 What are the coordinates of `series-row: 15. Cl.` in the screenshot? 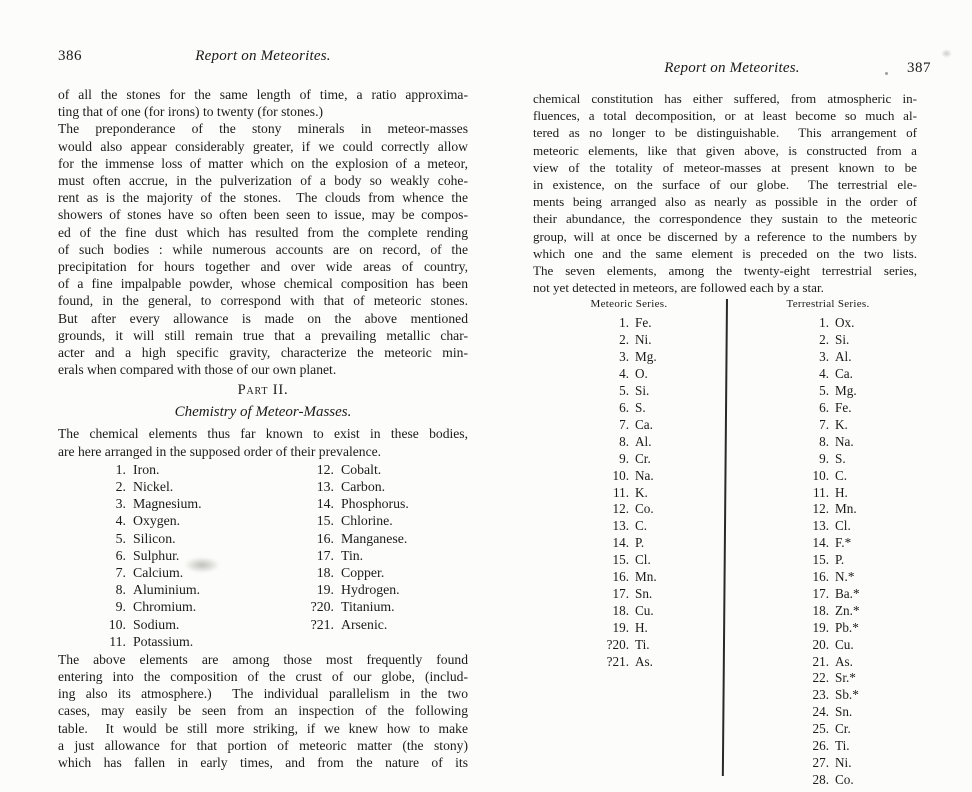 It's located at (615, 560).